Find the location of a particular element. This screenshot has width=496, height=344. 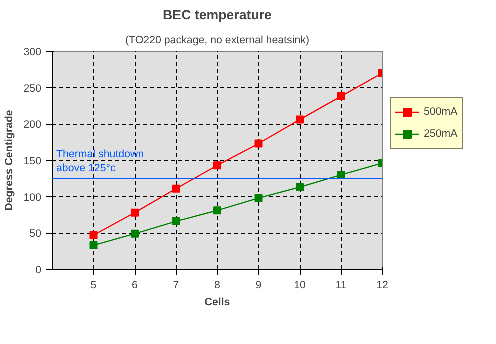

y-tick-label: 0 is located at coordinates (39, 270).